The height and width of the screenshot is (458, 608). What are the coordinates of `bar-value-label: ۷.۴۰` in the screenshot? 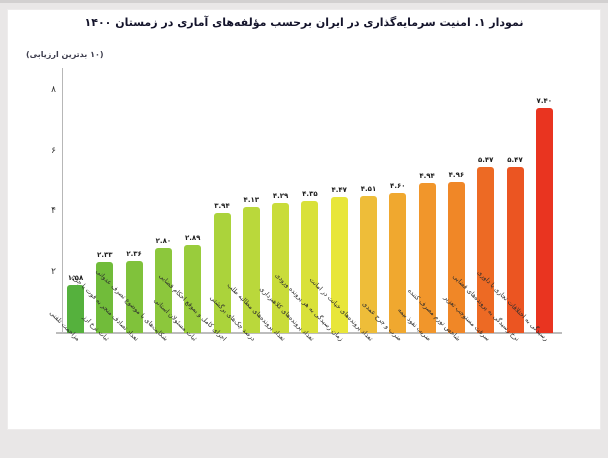 It's located at (544, 101).